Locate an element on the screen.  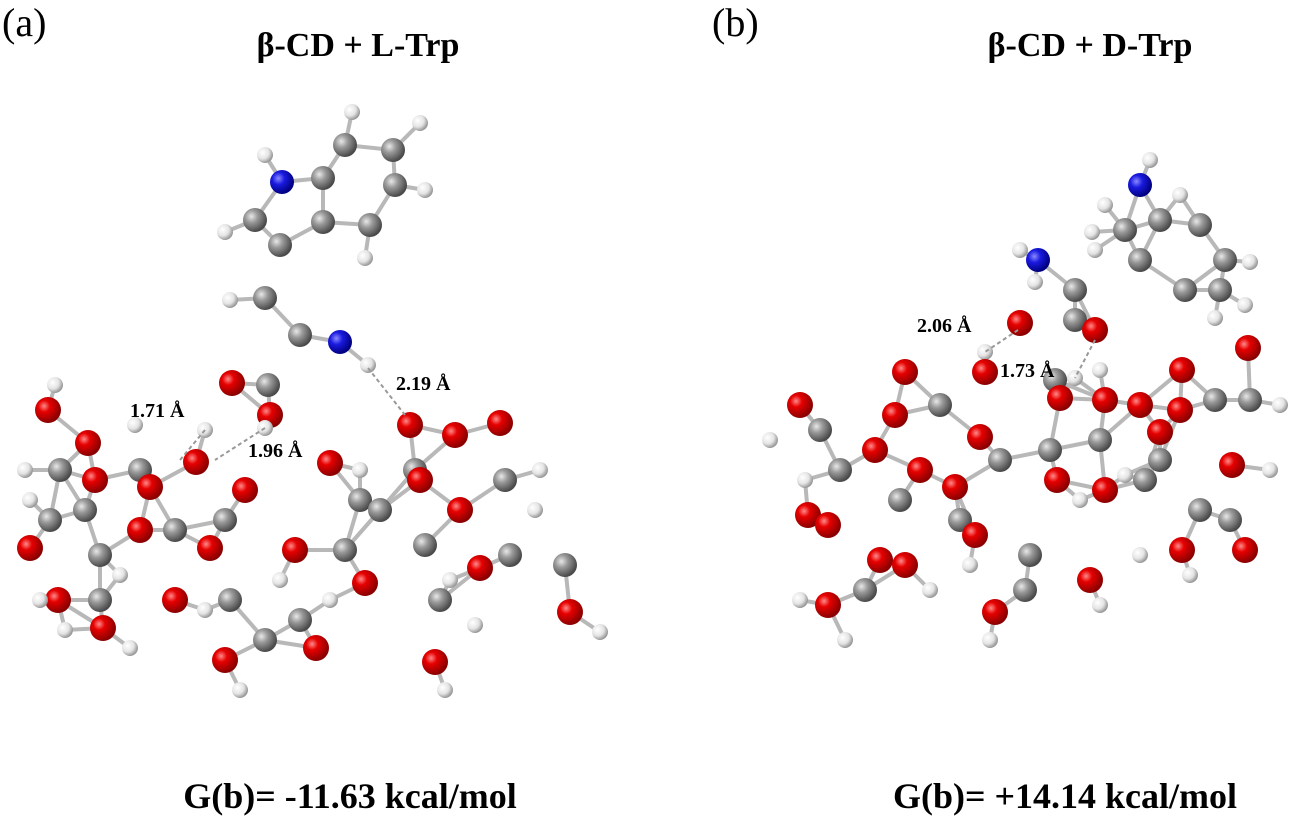
energy-label: G(b)= +14.14 kcal/mol is located at coordinates (1065, 796).